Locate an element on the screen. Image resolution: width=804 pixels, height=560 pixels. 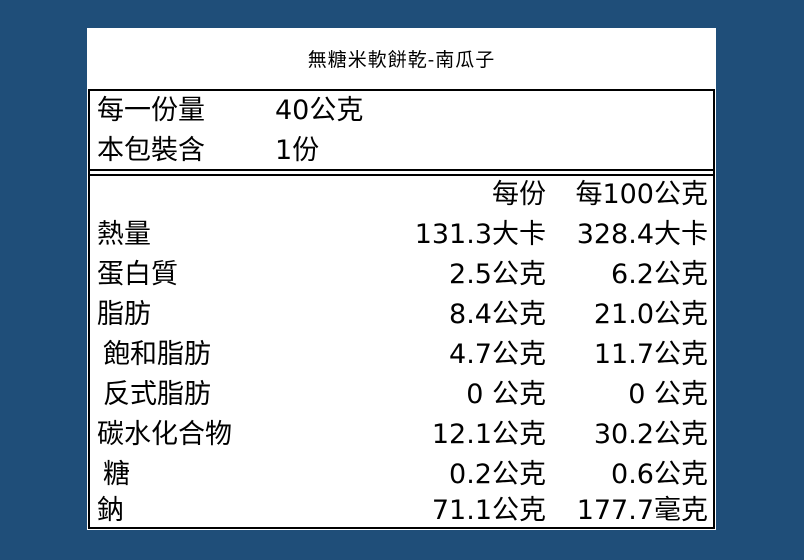
nutrient-per-serving: 4.7公克 is located at coordinates (497, 354).